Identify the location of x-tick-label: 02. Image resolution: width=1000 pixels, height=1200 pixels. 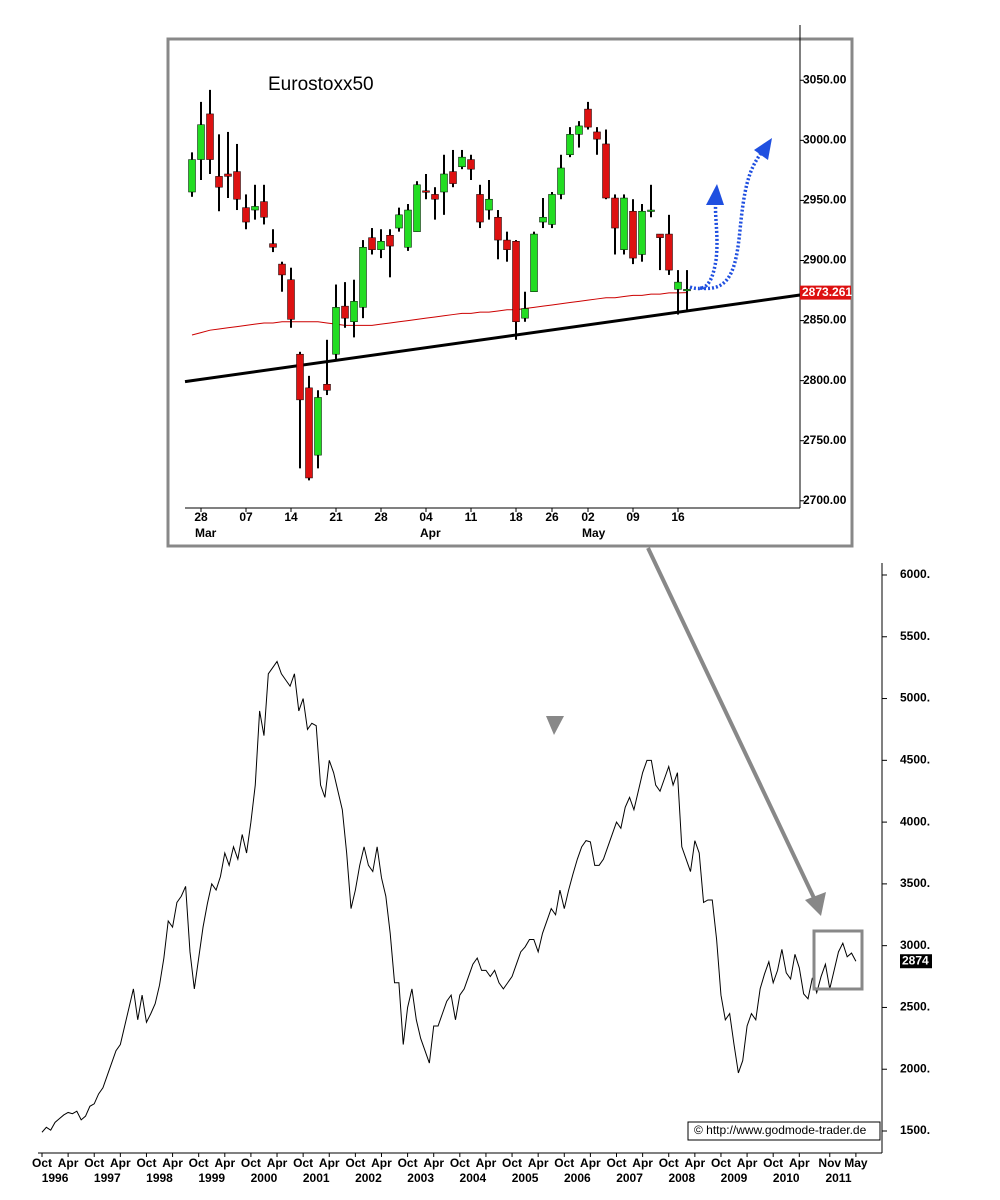
(588, 517).